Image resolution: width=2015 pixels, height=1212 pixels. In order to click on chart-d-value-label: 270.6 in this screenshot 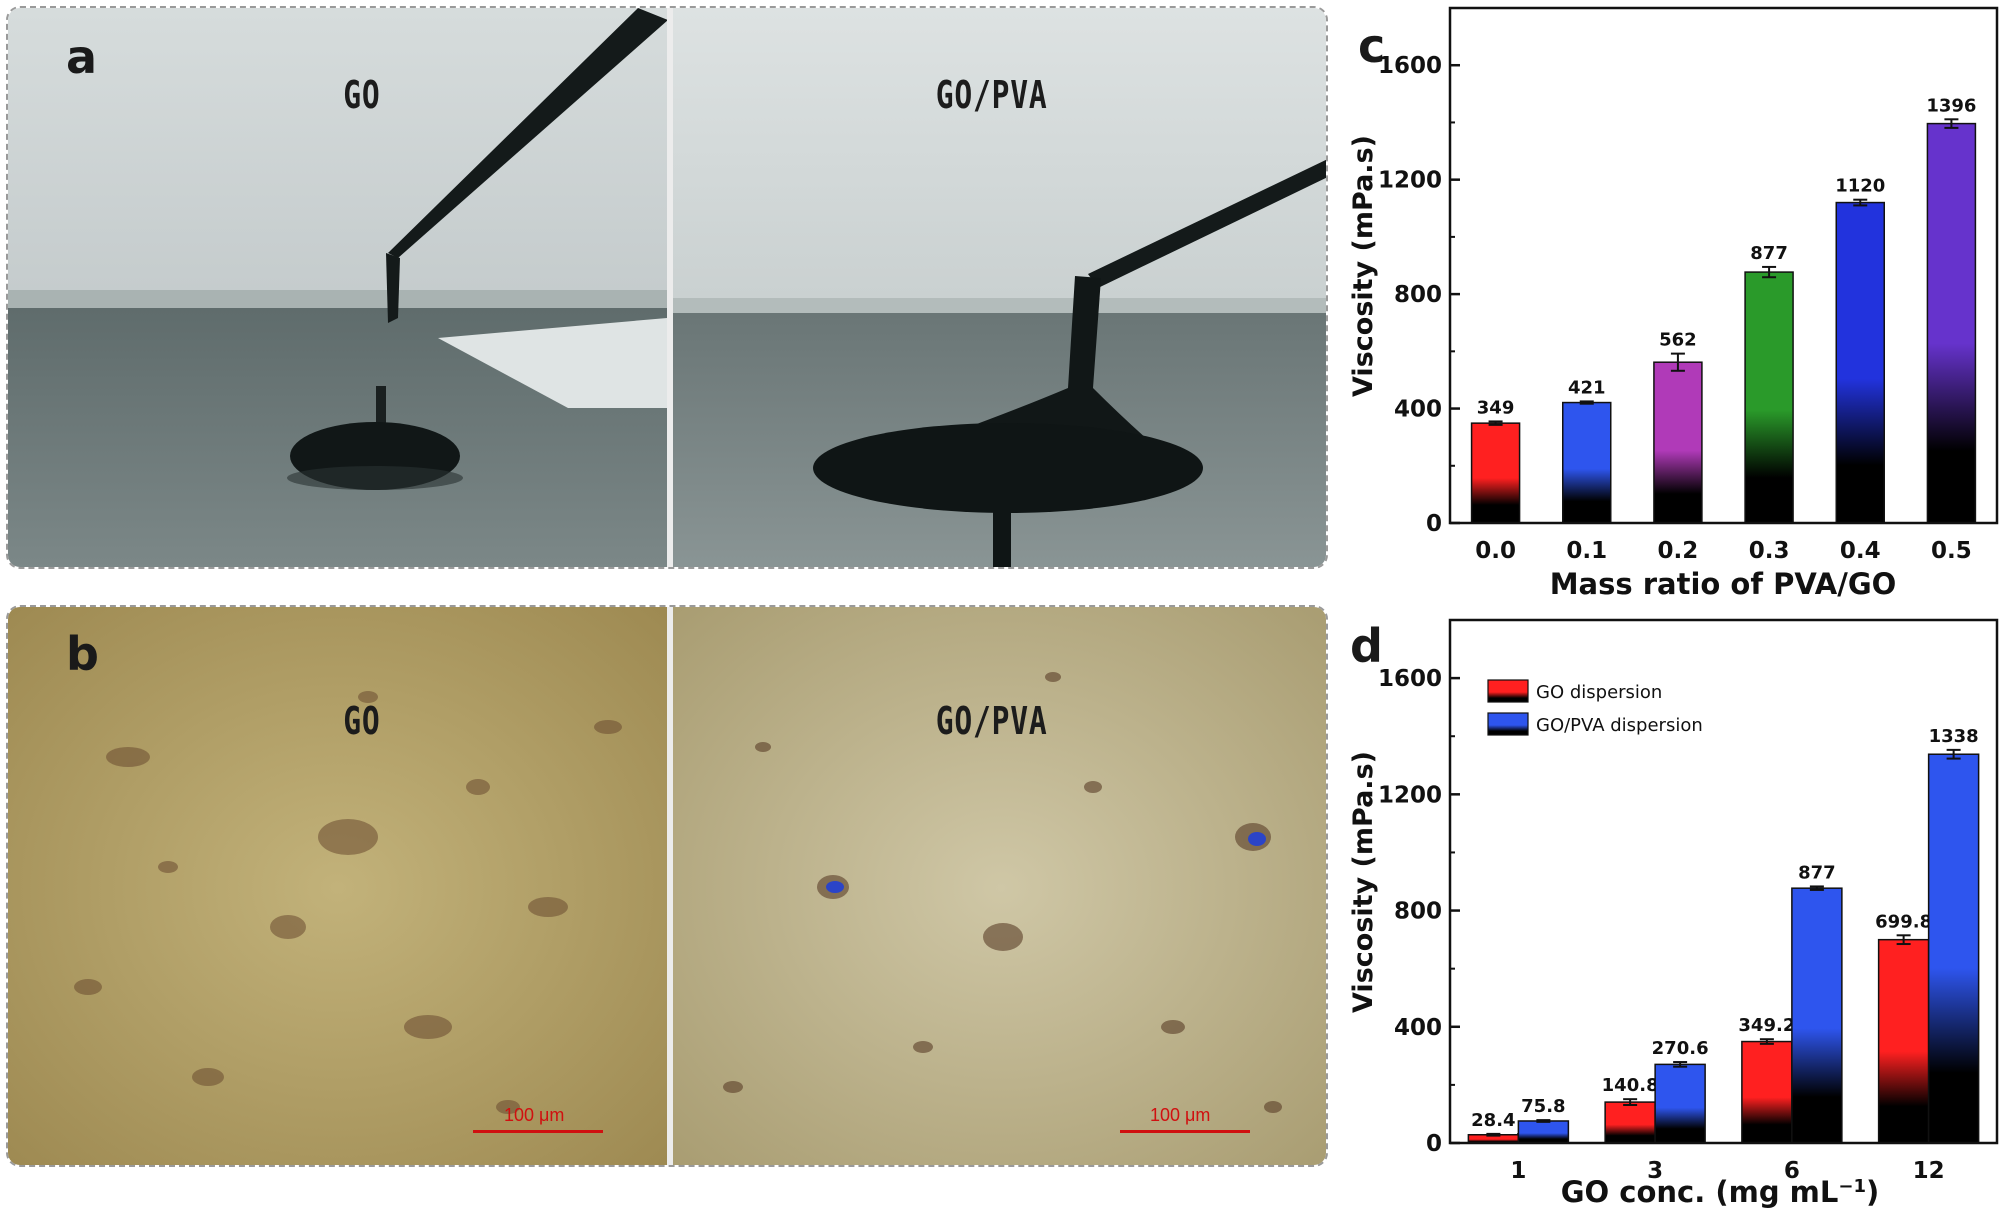, I will do `click(1680, 1048)`.